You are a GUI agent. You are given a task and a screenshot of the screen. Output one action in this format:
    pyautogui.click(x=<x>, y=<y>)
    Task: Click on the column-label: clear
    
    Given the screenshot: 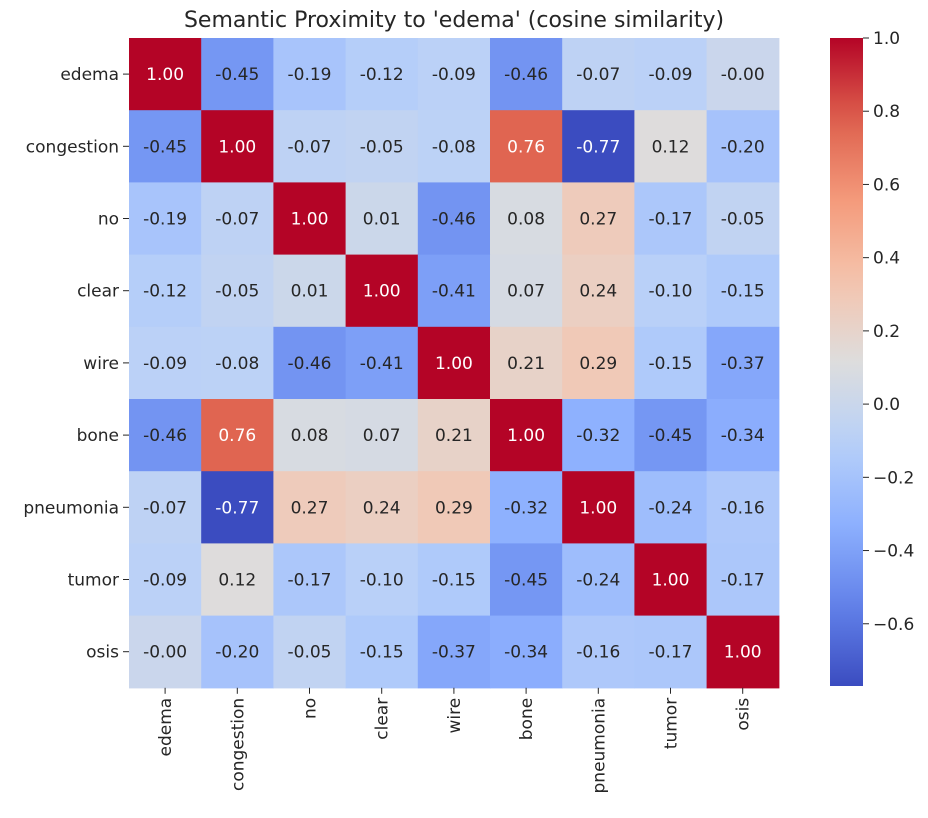 What is the action you would take?
    pyautogui.click(x=383, y=719)
    